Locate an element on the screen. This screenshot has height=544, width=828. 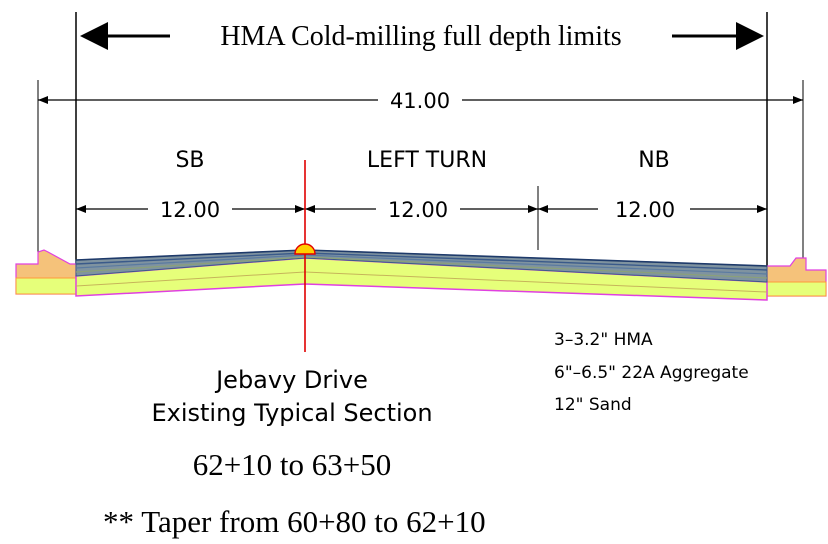
section-subtitle: Existing Typical Section is located at coordinates (291, 413).